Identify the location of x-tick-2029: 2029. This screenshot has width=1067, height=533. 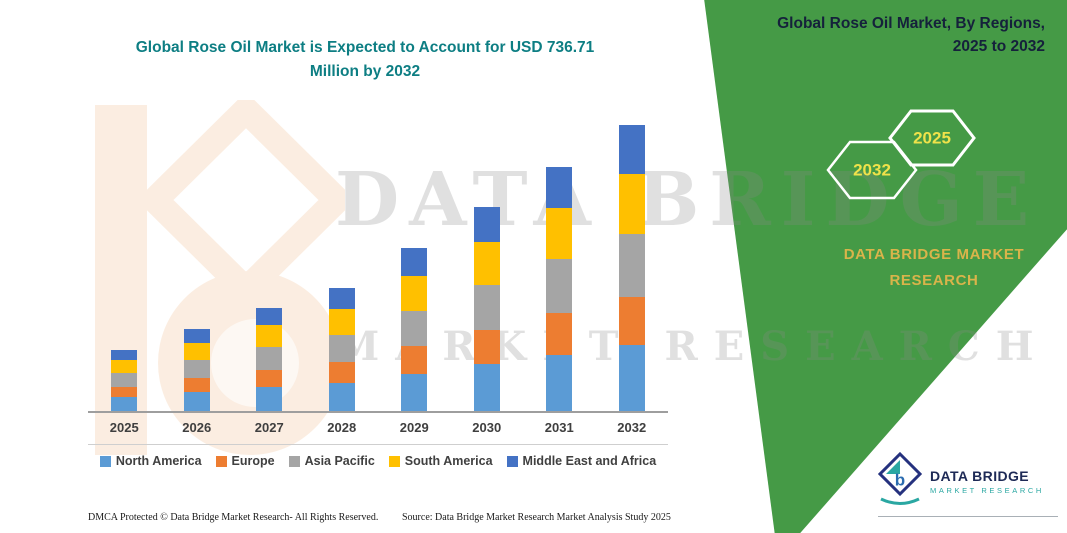
(414, 427).